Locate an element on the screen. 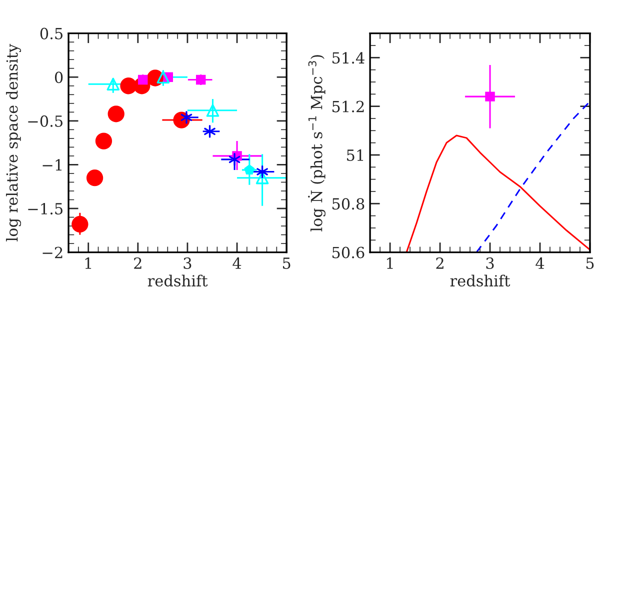 This screenshot has width=623, height=595. y-tick-label: 50.8 is located at coordinates (348, 204).